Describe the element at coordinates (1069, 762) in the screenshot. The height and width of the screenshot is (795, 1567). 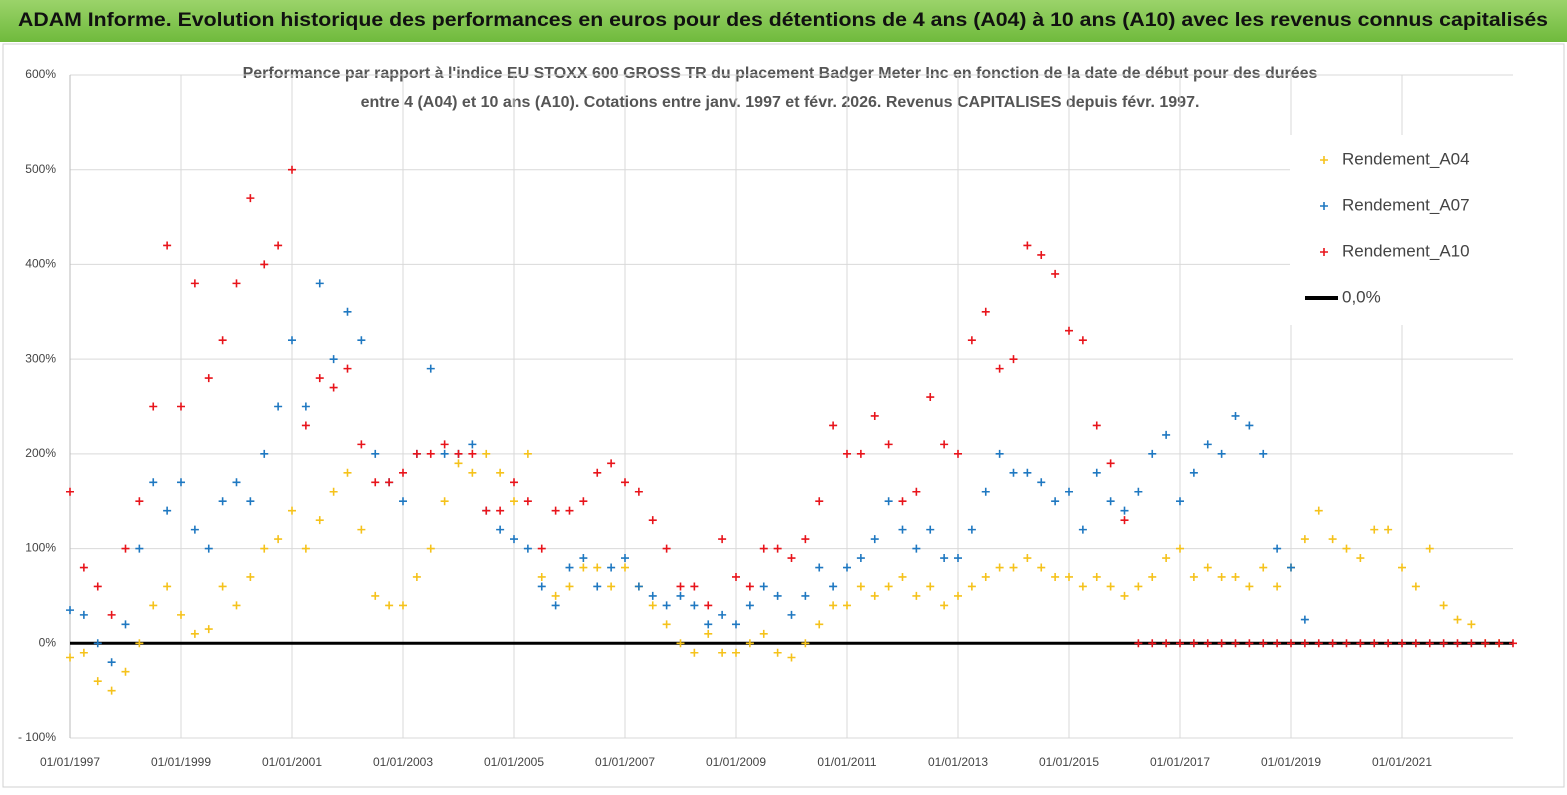
I see `x-tick-label: 01/01/2015` at that location.